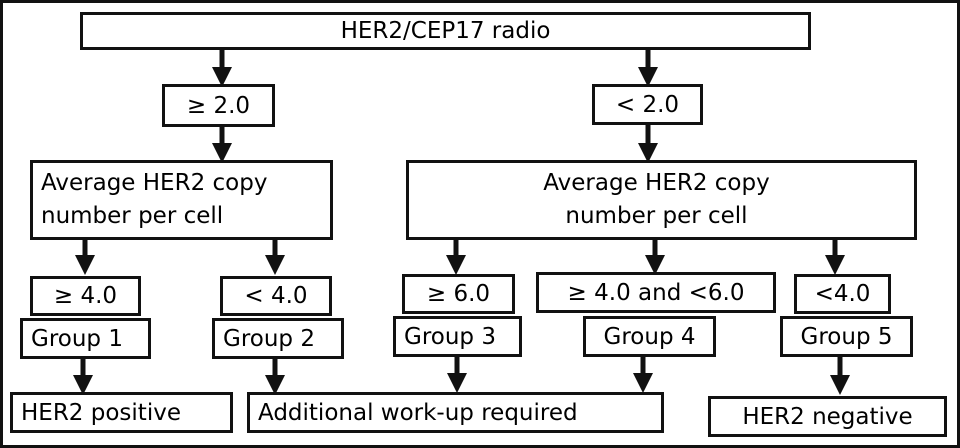 The image size is (960, 448). I want to click on group-2-box: Group 2, so click(278, 338).